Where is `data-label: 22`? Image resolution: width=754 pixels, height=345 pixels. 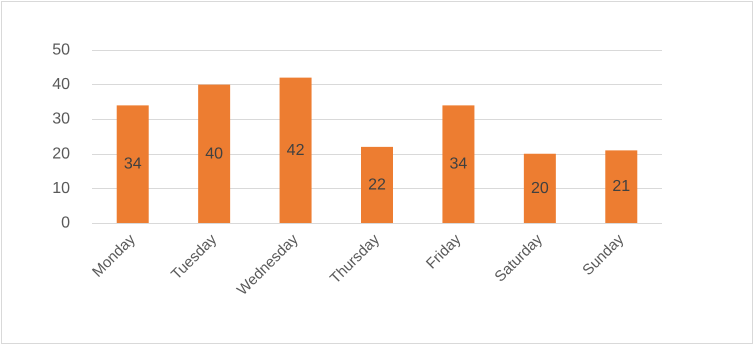 data-label: 22 is located at coordinates (377, 185).